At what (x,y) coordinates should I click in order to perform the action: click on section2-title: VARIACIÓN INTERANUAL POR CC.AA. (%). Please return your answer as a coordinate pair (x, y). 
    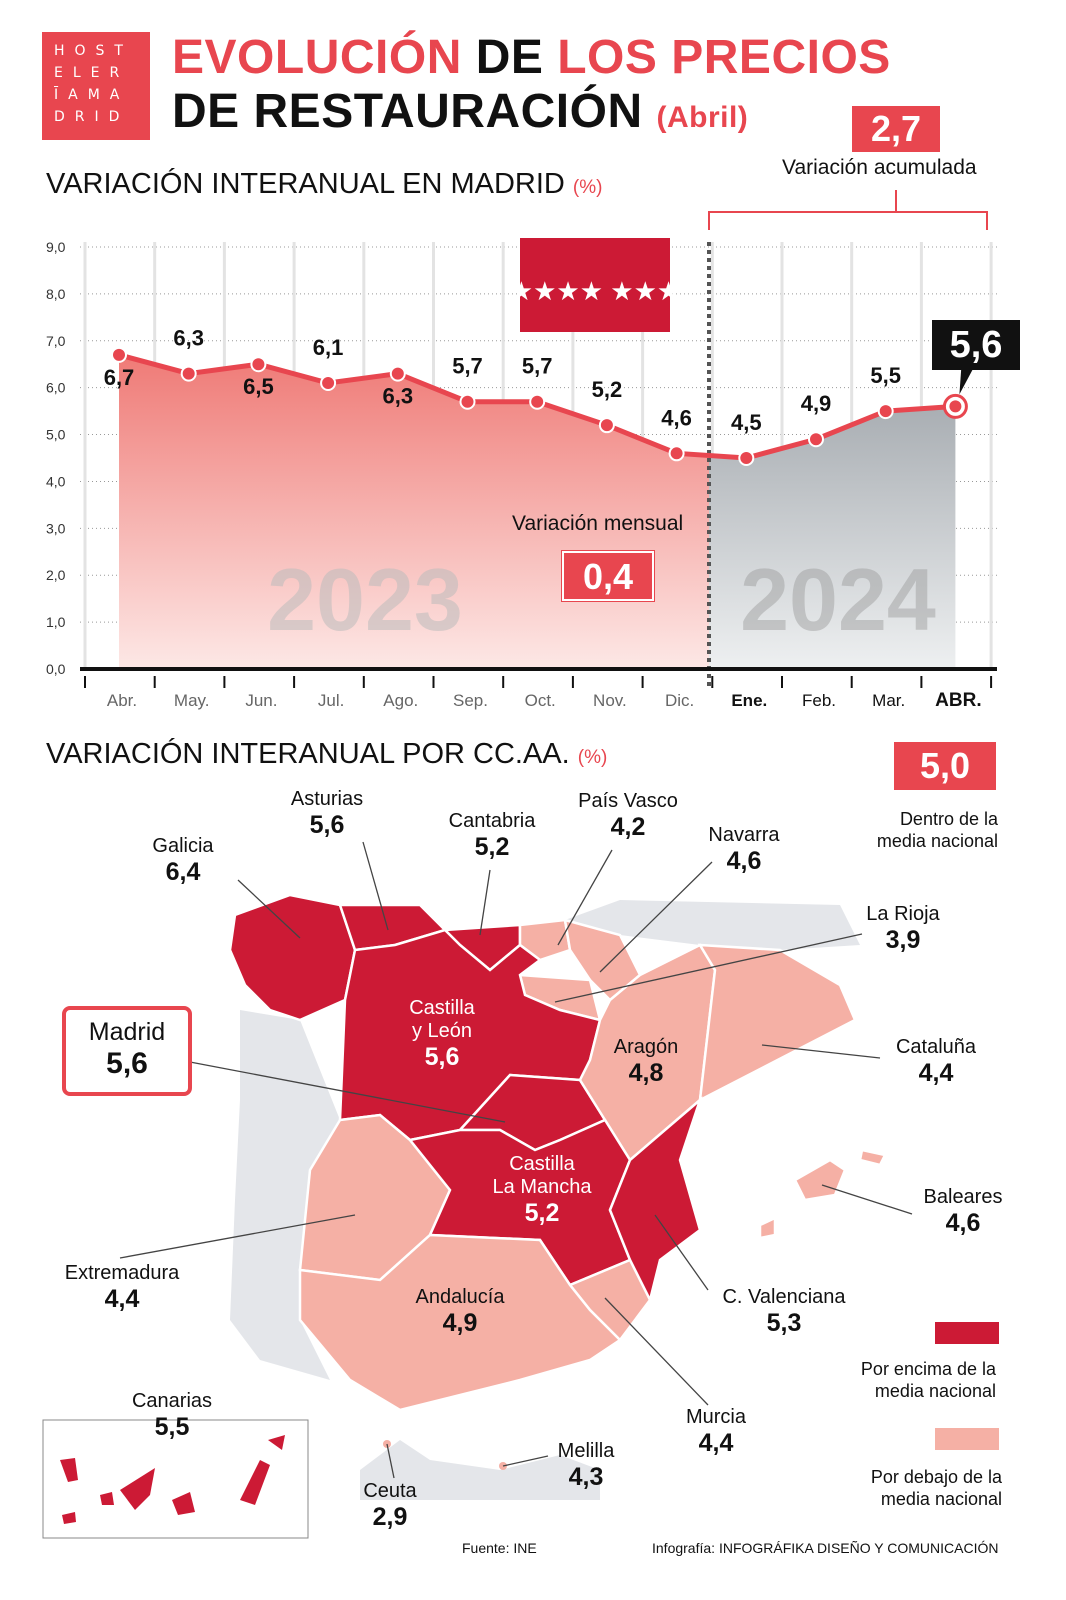
    Looking at the image, I should click on (326, 754).